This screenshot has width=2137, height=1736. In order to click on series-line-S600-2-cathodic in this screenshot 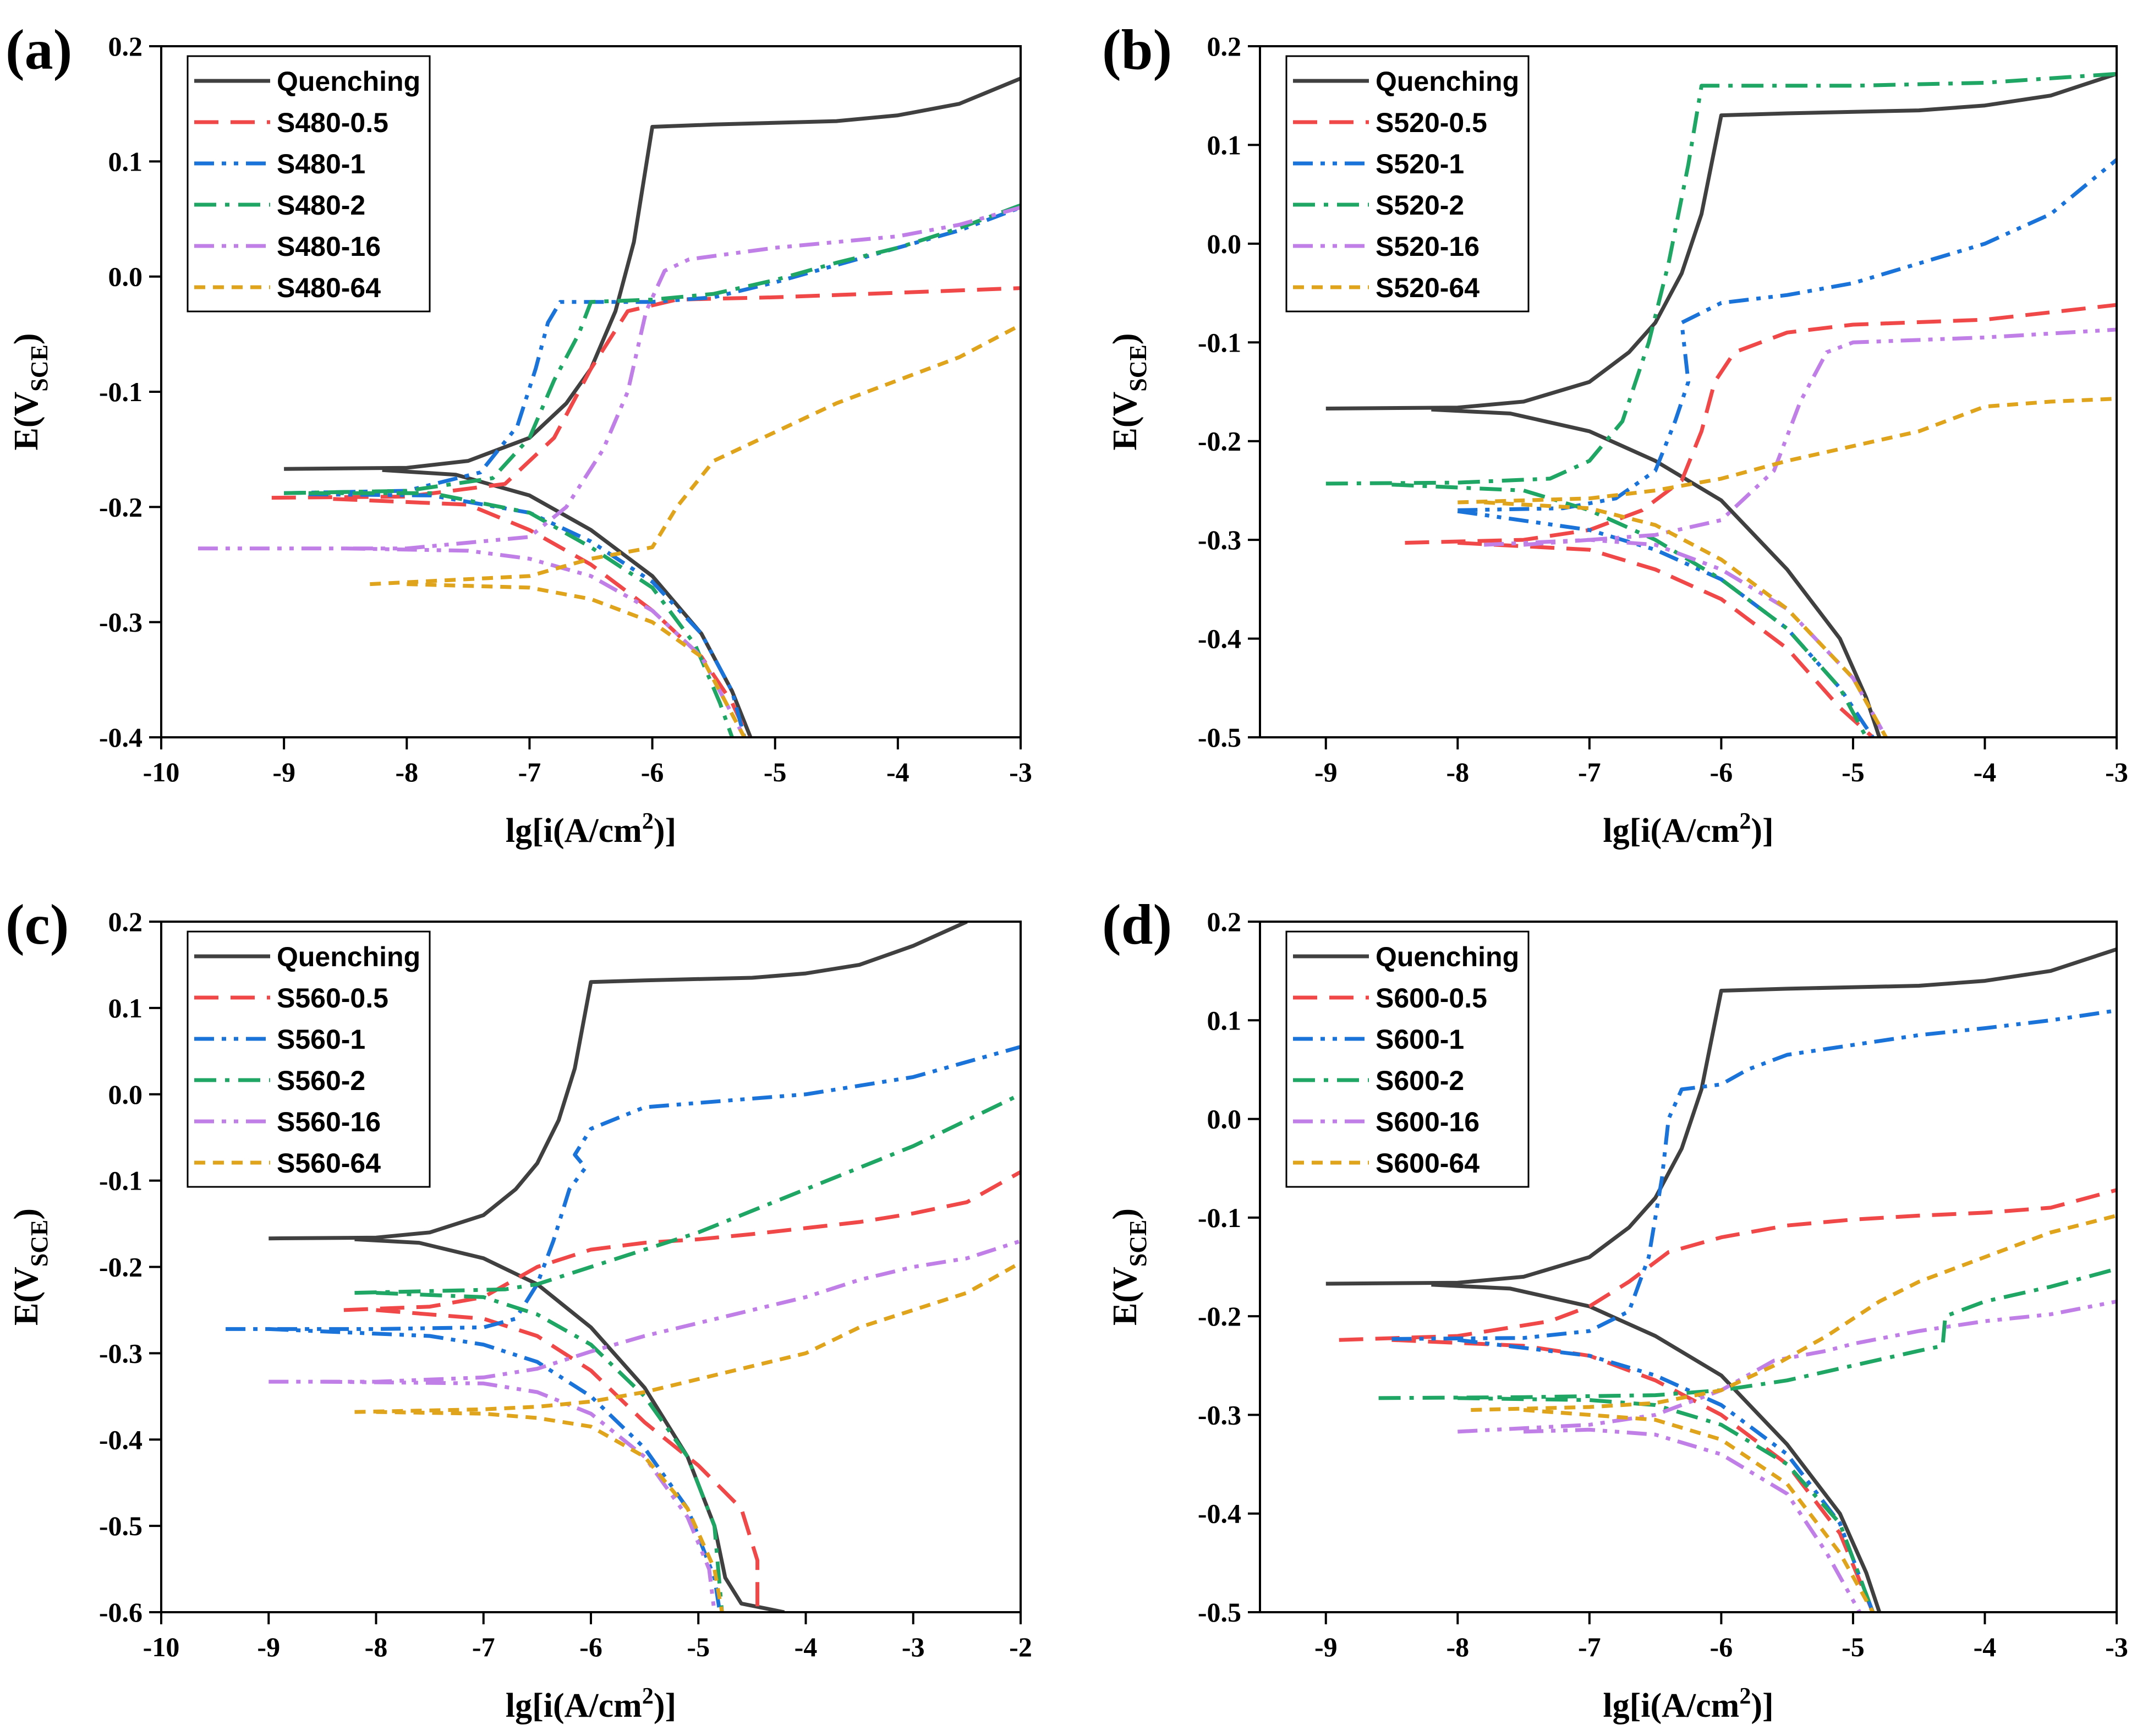, I will do `click(1666, 1504)`.